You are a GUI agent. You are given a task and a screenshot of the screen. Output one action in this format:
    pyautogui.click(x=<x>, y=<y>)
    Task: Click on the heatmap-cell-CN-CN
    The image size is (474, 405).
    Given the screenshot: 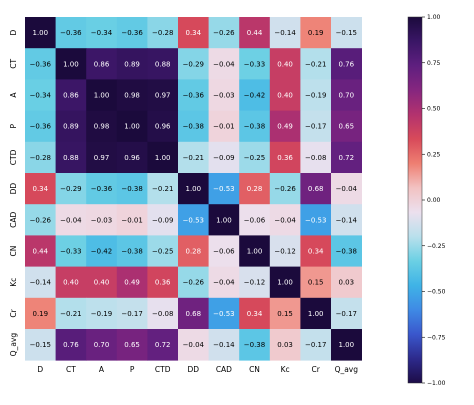 What is the action you would take?
    pyautogui.click(x=255, y=251)
    